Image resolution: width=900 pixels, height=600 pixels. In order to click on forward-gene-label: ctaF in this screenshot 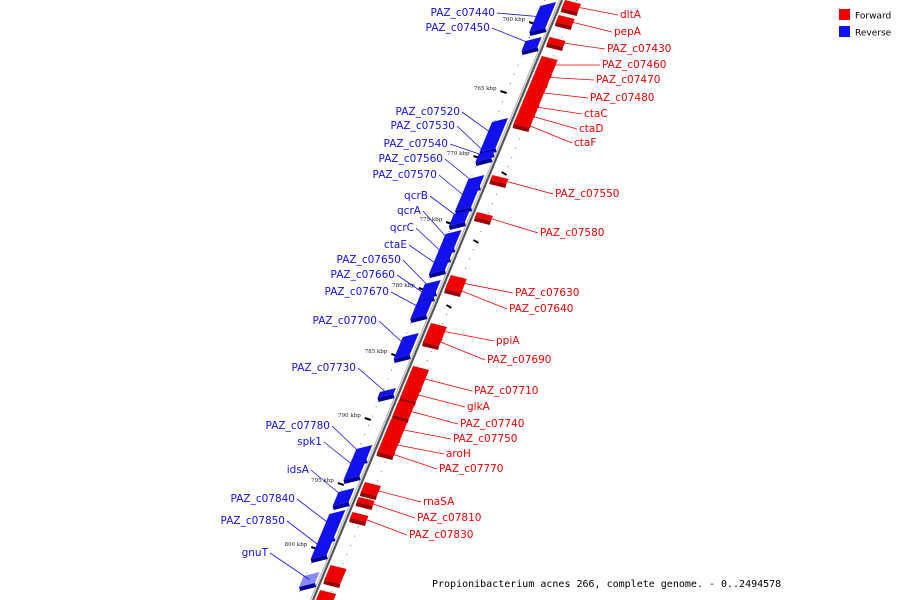, I will do `click(585, 143)`.